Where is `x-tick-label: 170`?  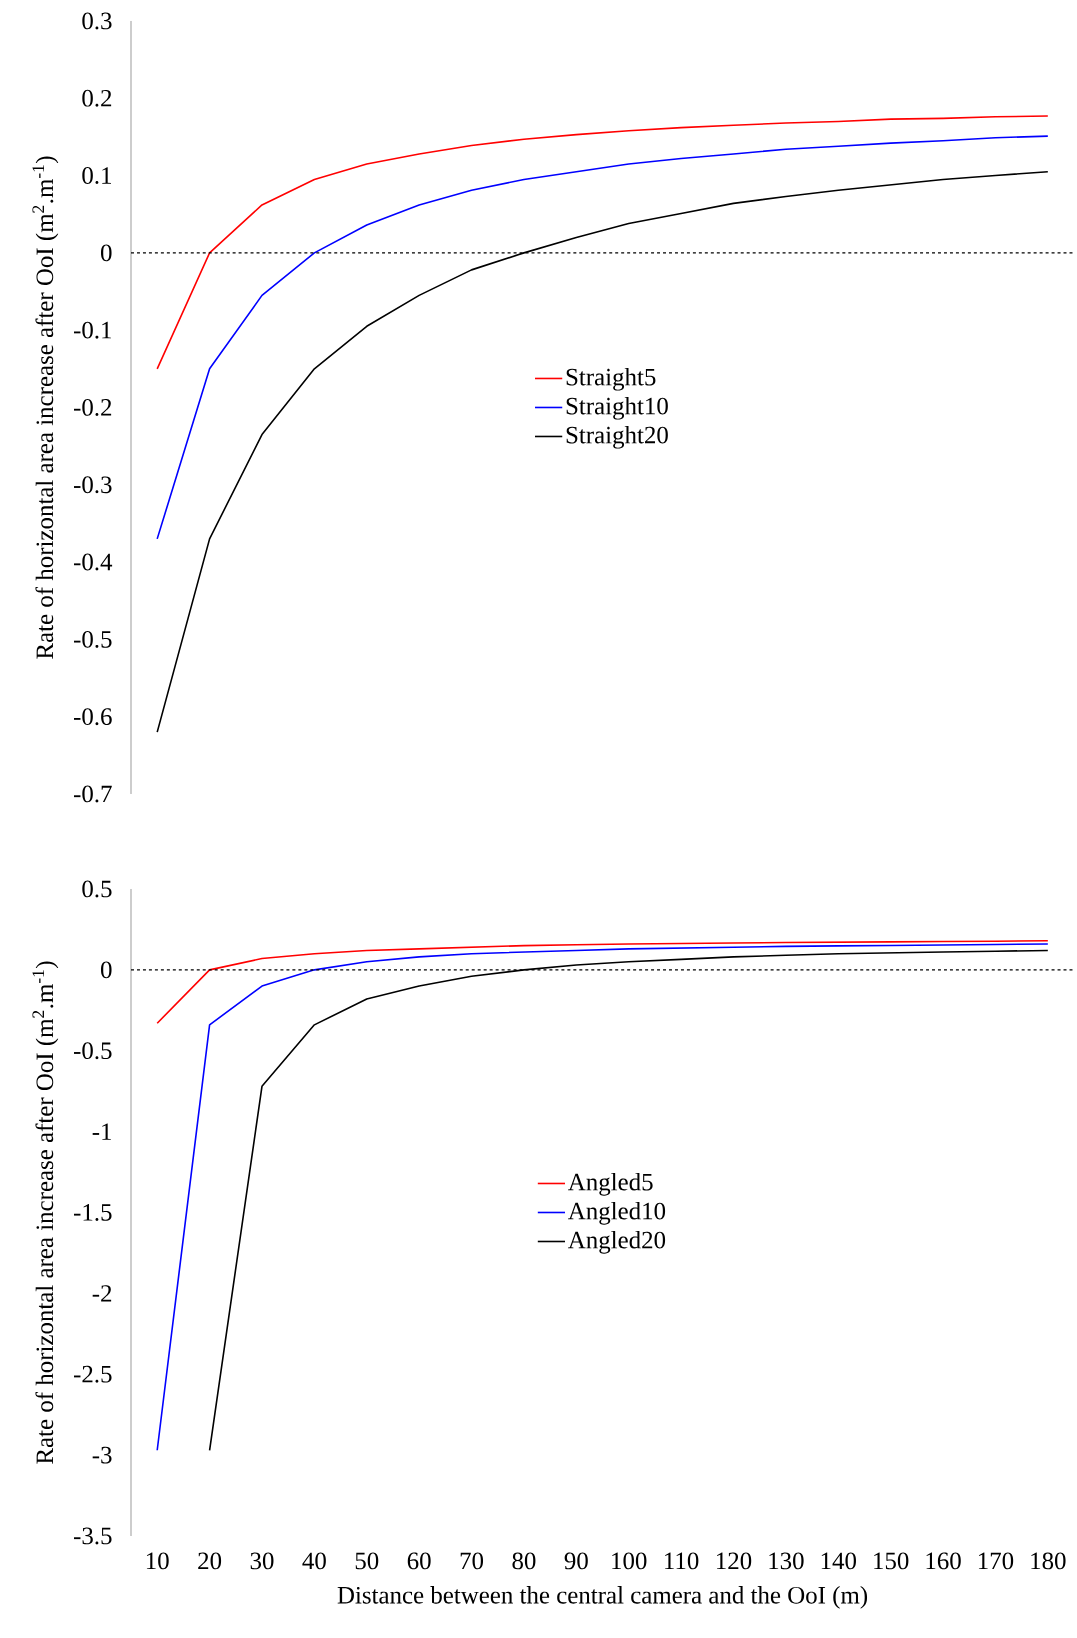
x-tick-label: 170 is located at coordinates (996, 1561).